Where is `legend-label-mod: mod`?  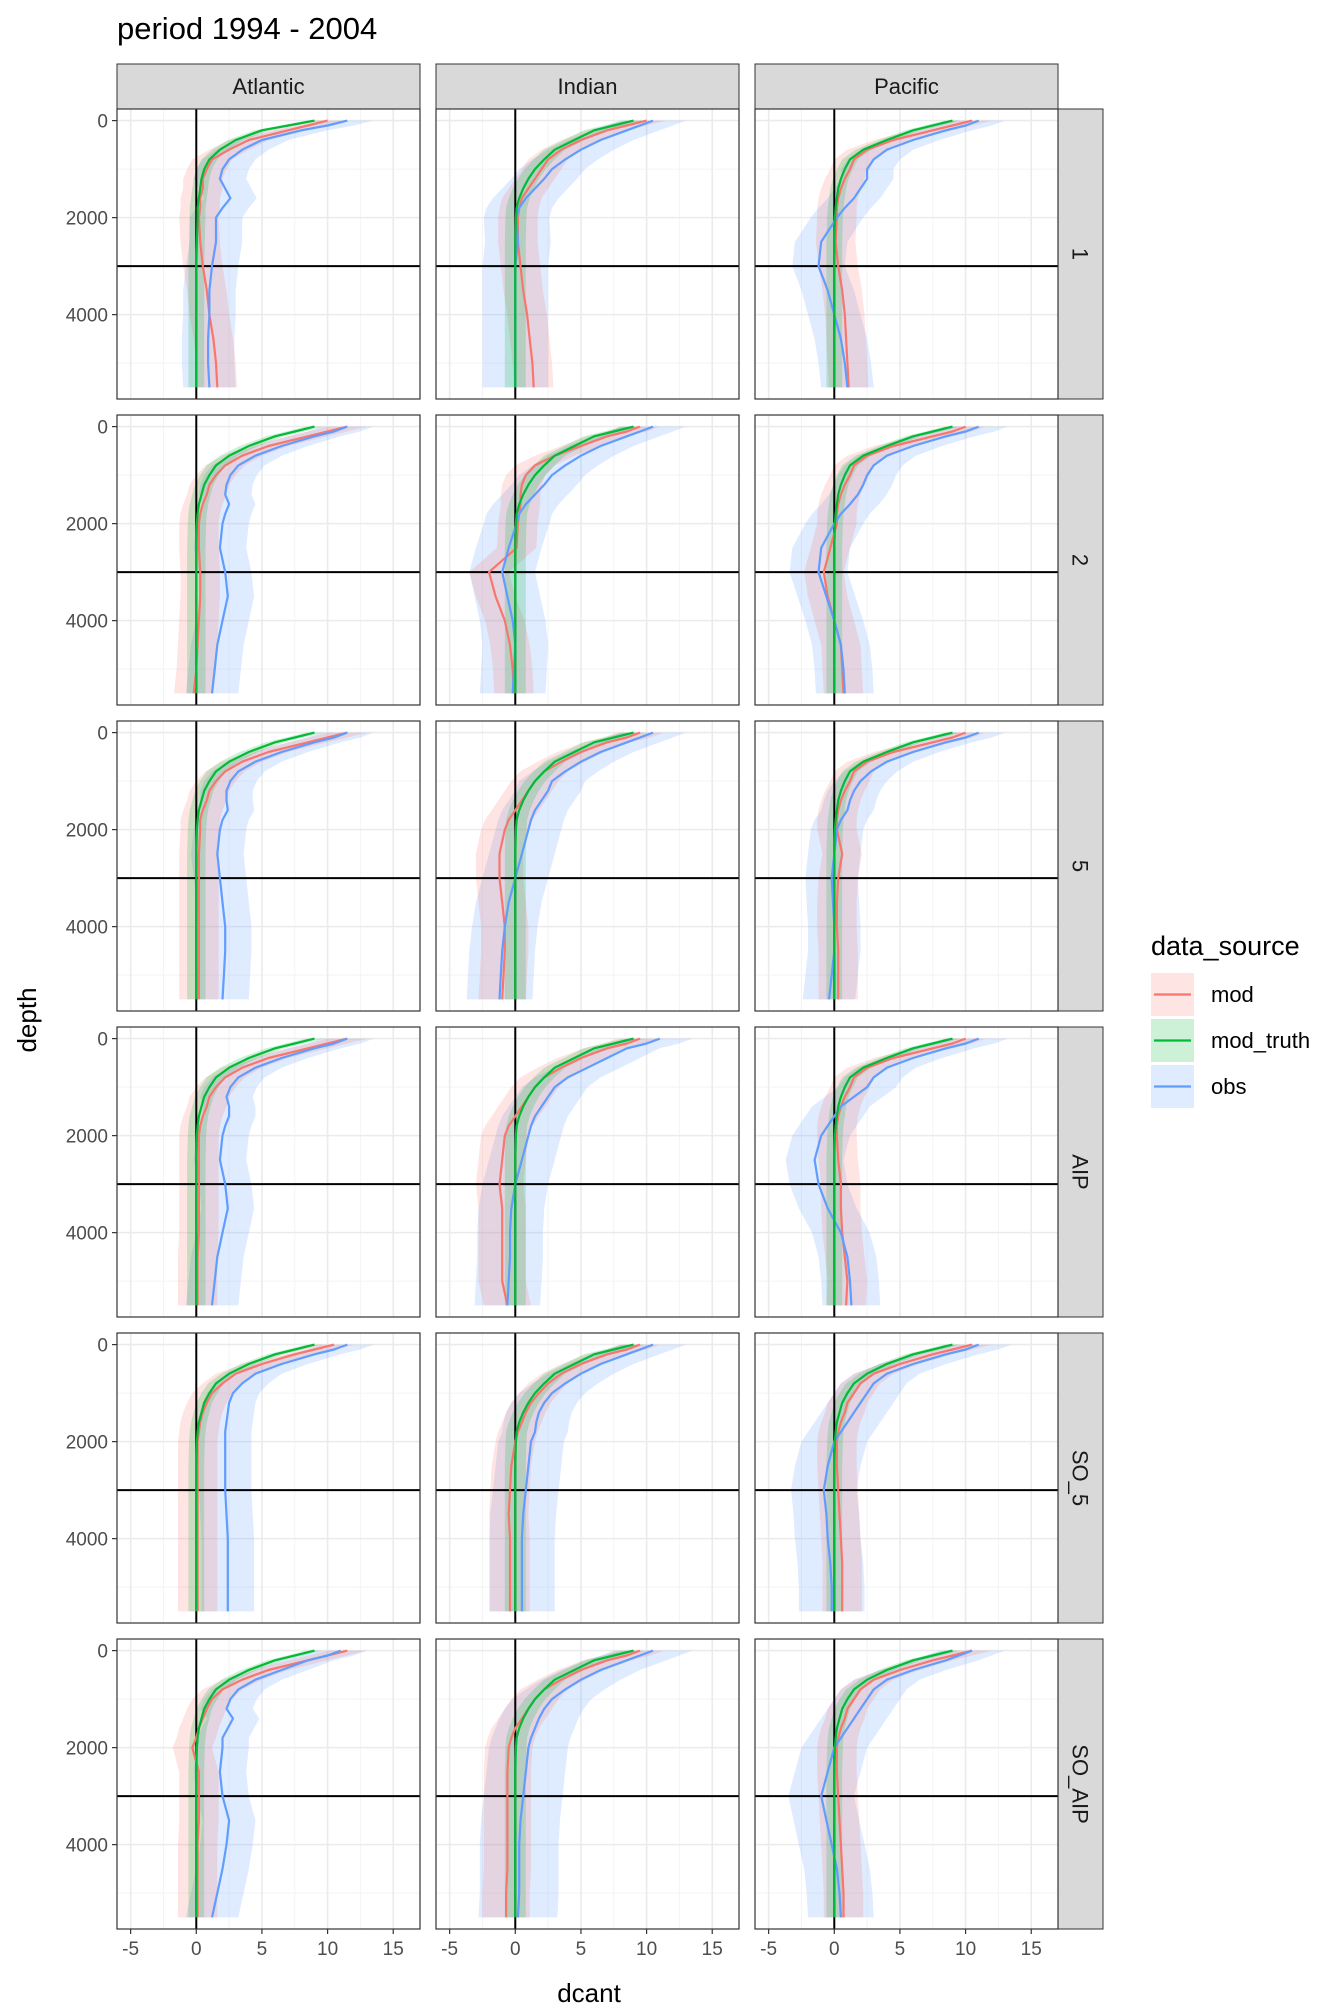
legend-label-mod: mod is located at coordinates (1232, 994).